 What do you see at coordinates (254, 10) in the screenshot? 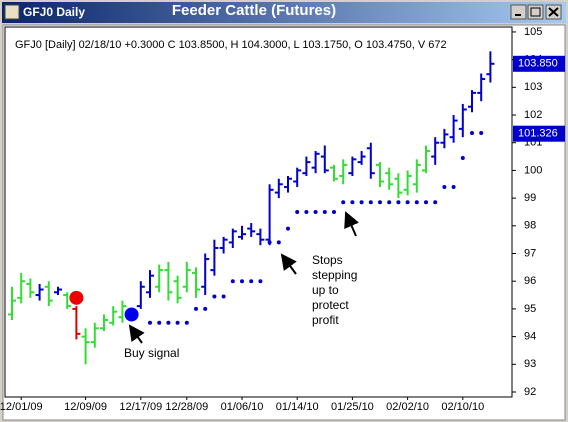
I see `chart-title: Feeder Cattle (Futures)` at bounding box center [254, 10].